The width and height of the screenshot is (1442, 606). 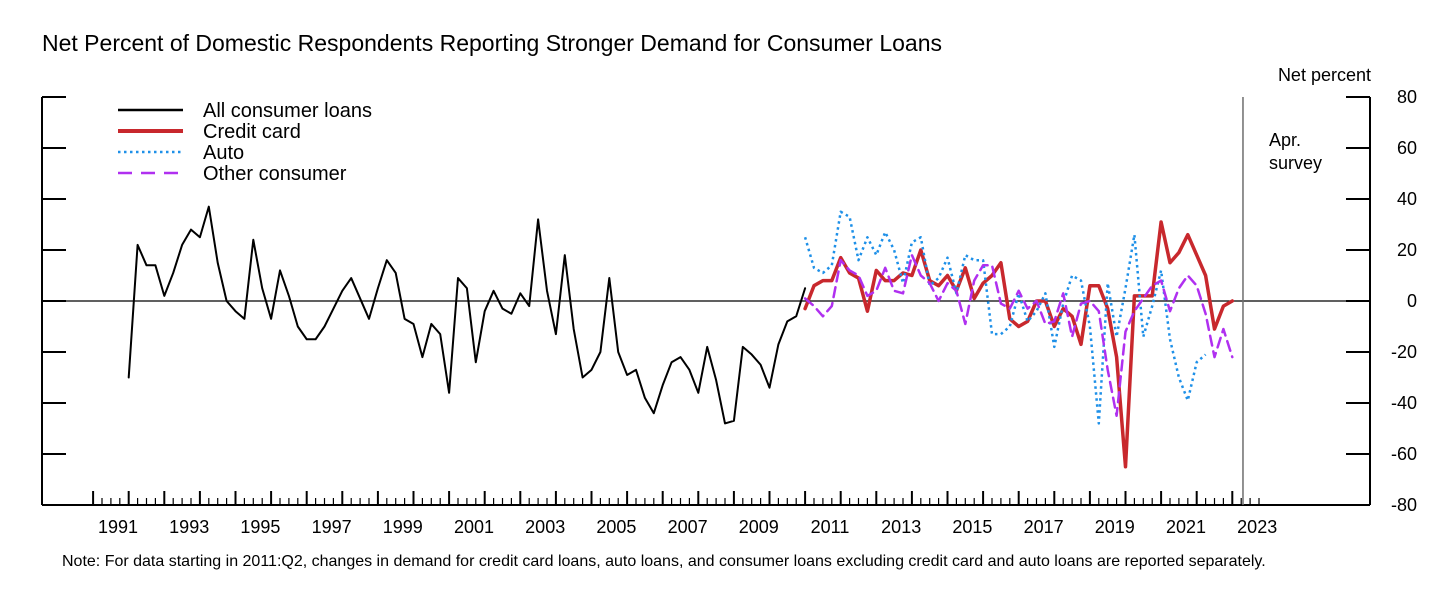 I want to click on survey-label-line1: Apr., so click(x=1285, y=140).